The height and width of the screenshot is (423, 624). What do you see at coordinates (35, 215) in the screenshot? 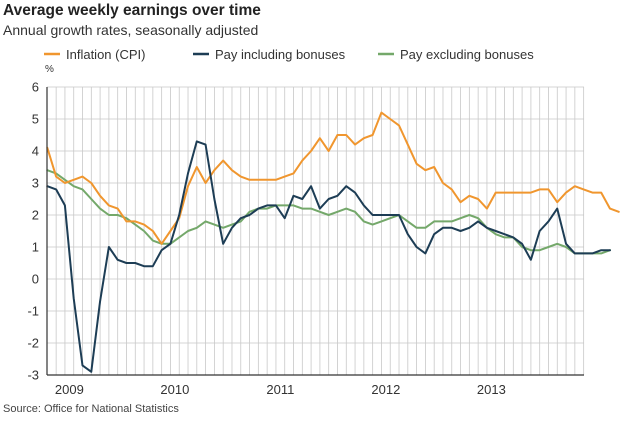
I see `y-tick-label: 2` at bounding box center [35, 215].